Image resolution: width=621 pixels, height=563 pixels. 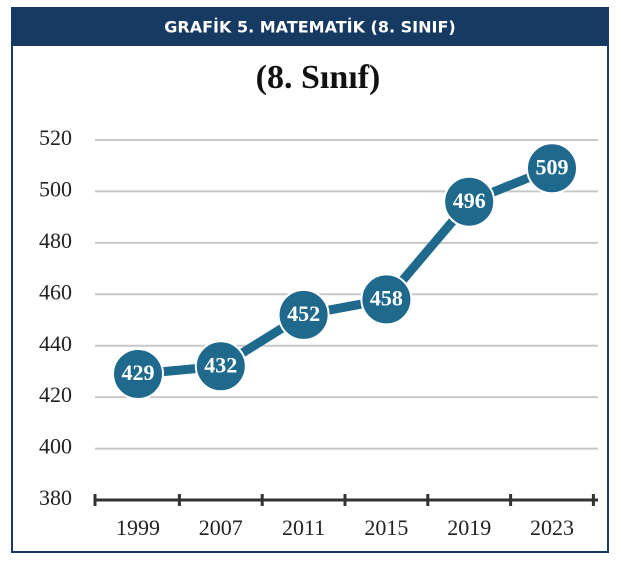 I want to click on x-tick-label: 2007, so click(x=221, y=527).